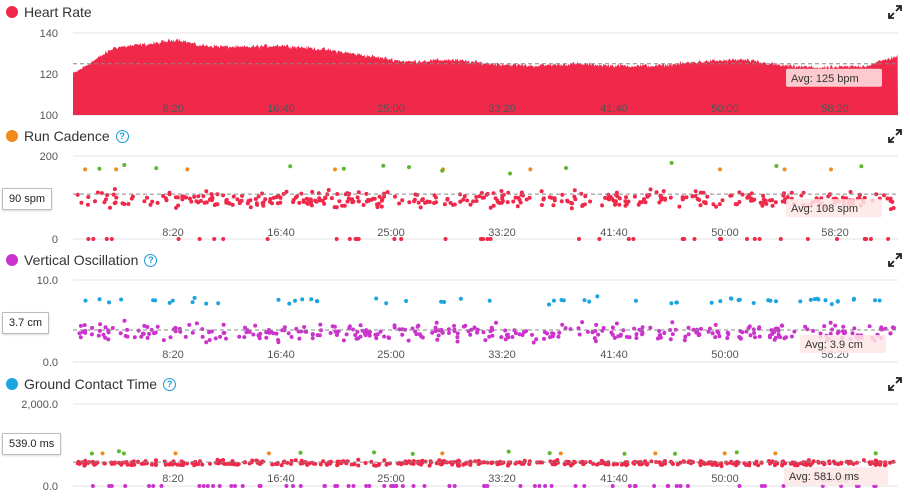 Image resolution: width=910 pixels, height=496 pixels. What do you see at coordinates (725, 479) in the screenshot?
I see `x-tick-label: 50:00` at bounding box center [725, 479].